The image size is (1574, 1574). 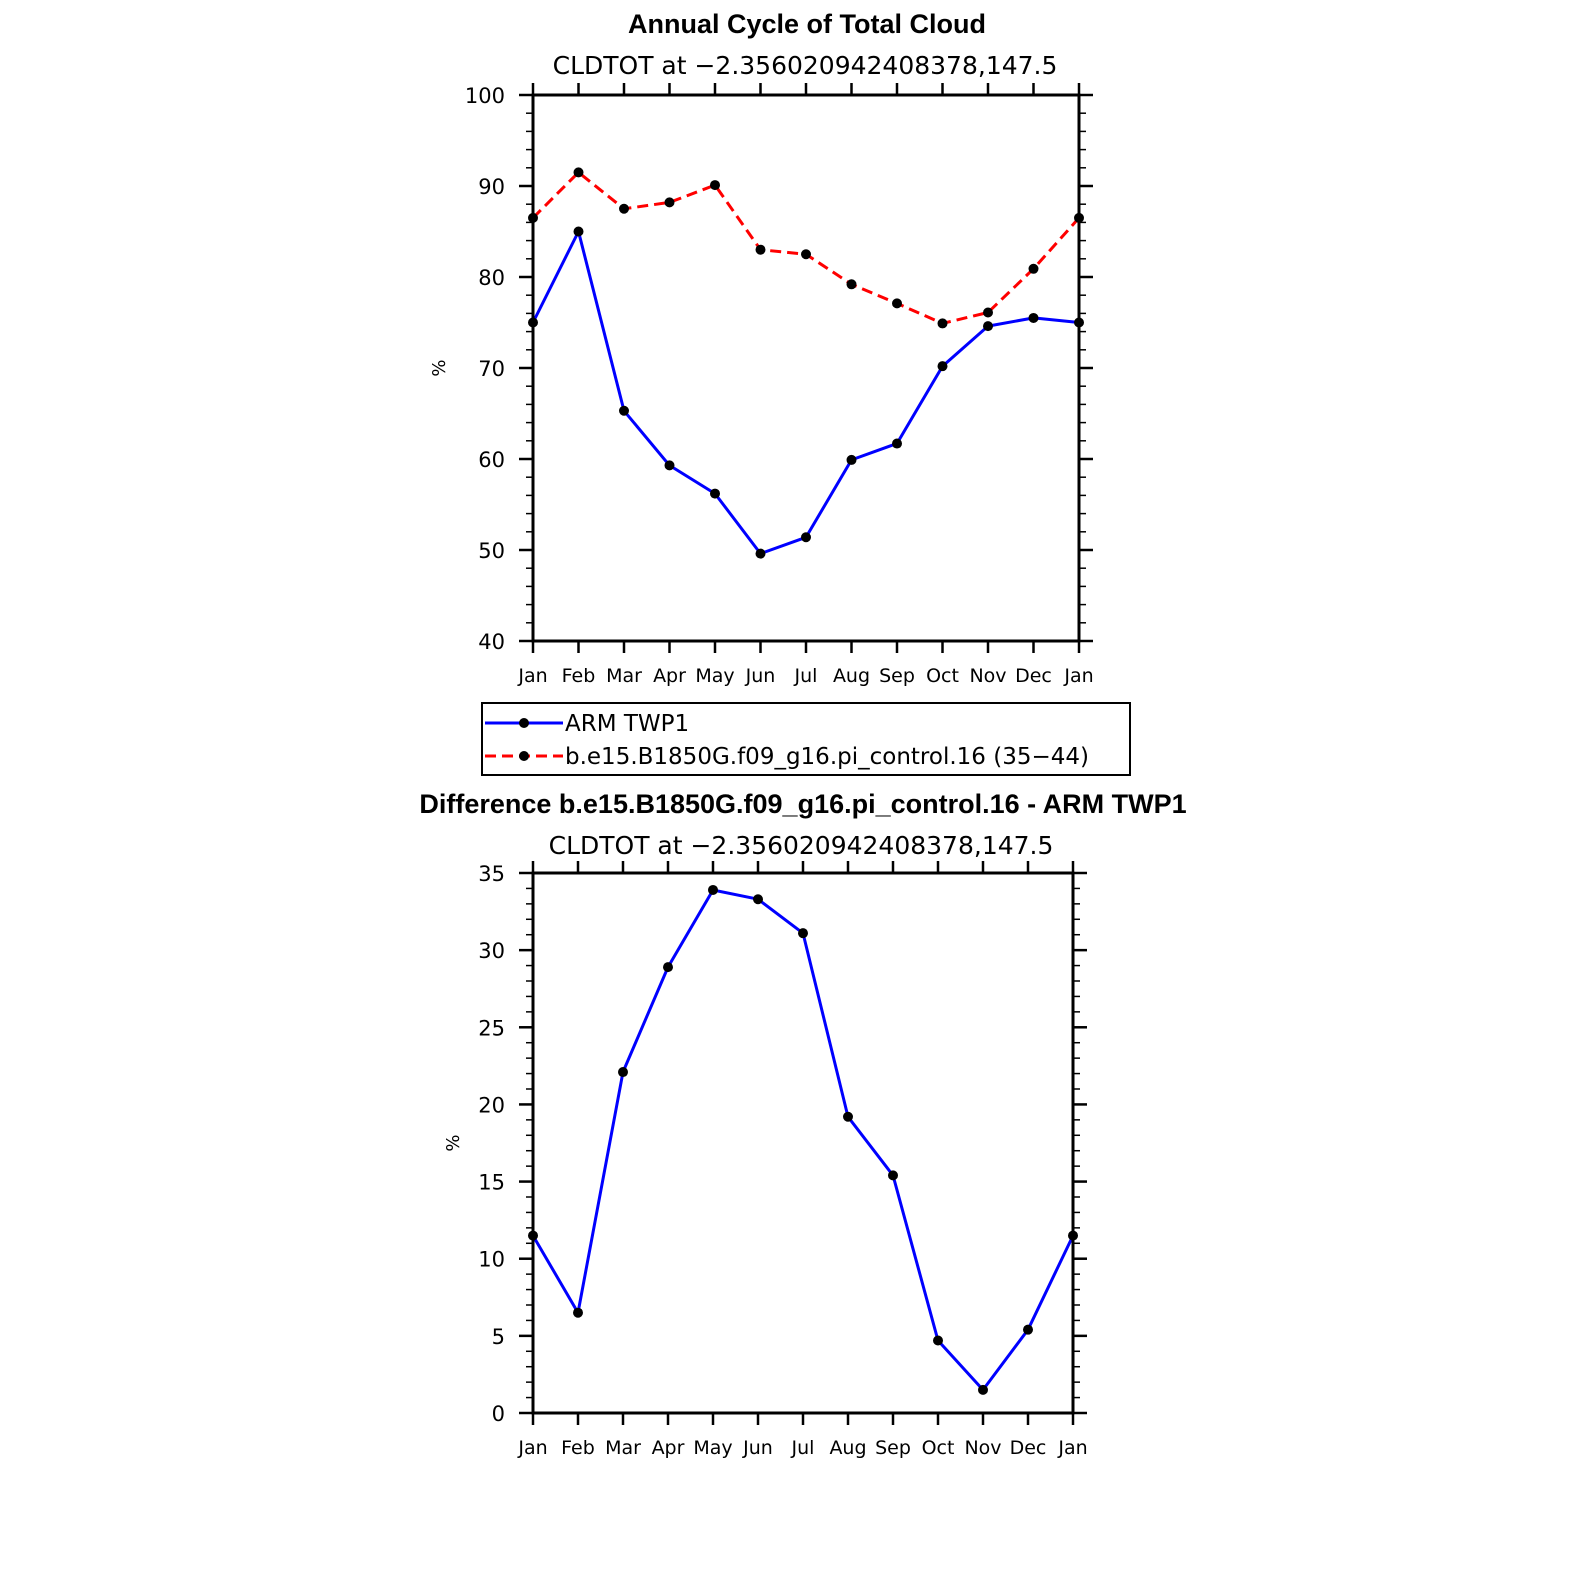 I want to click on y-tick-label: 35, so click(x=491, y=874).